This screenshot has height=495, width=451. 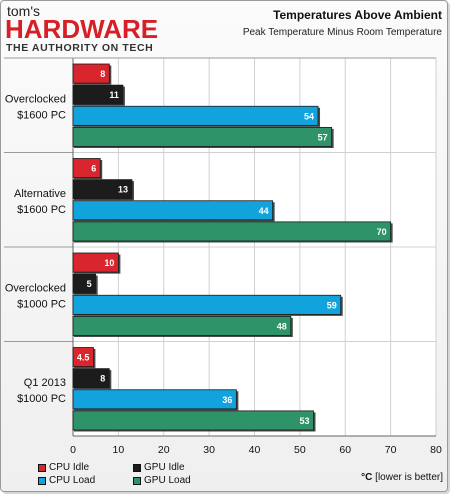 What do you see at coordinates (255, 450) in the screenshot?
I see `x-tick-label: 40` at bounding box center [255, 450].